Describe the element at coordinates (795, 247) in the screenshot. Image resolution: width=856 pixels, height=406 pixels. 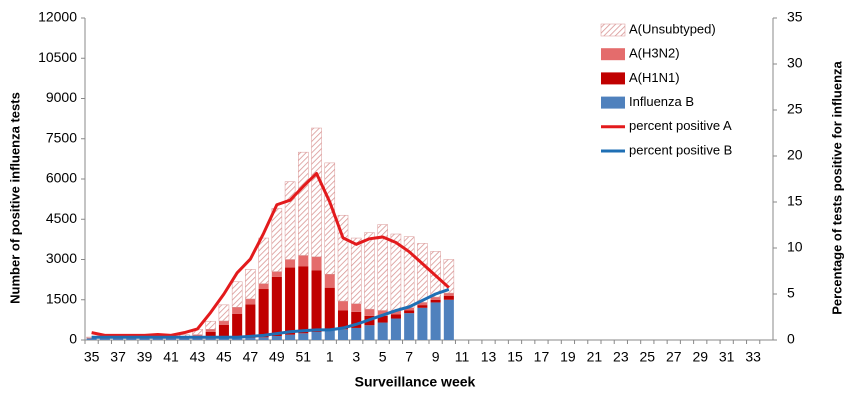
I see `y2-tick-label: 10` at that location.